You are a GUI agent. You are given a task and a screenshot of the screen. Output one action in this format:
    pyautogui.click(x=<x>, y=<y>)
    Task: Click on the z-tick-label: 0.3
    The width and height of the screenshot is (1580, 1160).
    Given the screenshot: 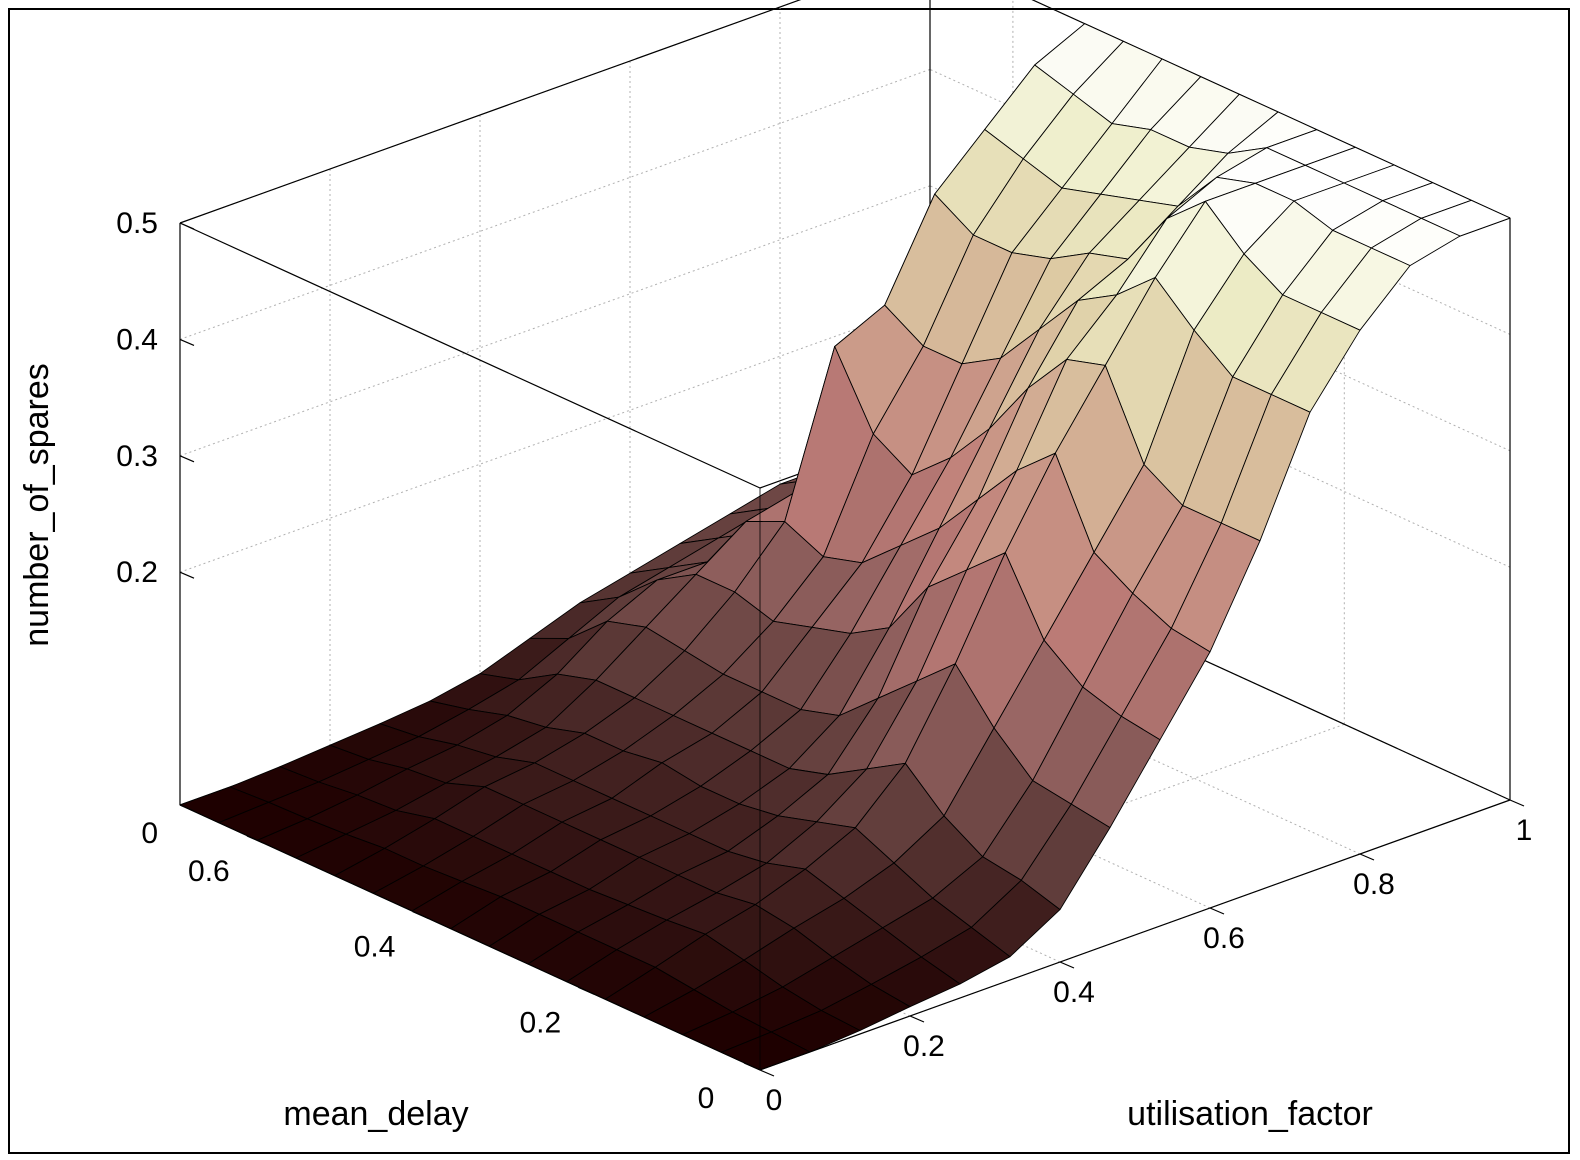 What is the action you would take?
    pyautogui.click(x=137, y=456)
    